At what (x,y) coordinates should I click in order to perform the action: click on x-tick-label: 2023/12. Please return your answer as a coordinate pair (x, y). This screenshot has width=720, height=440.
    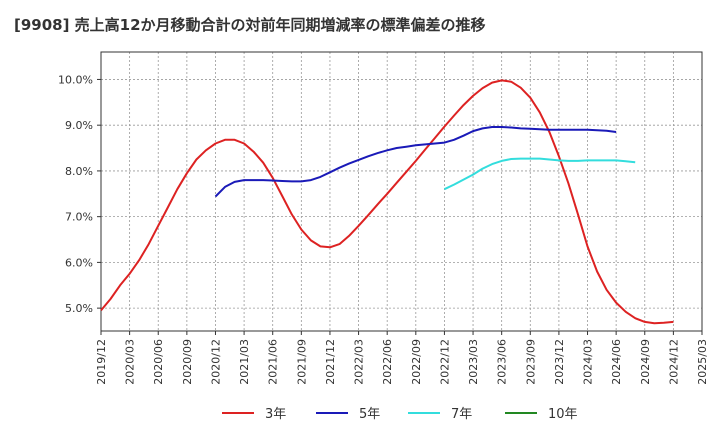
    Looking at the image, I should click on (559, 362).